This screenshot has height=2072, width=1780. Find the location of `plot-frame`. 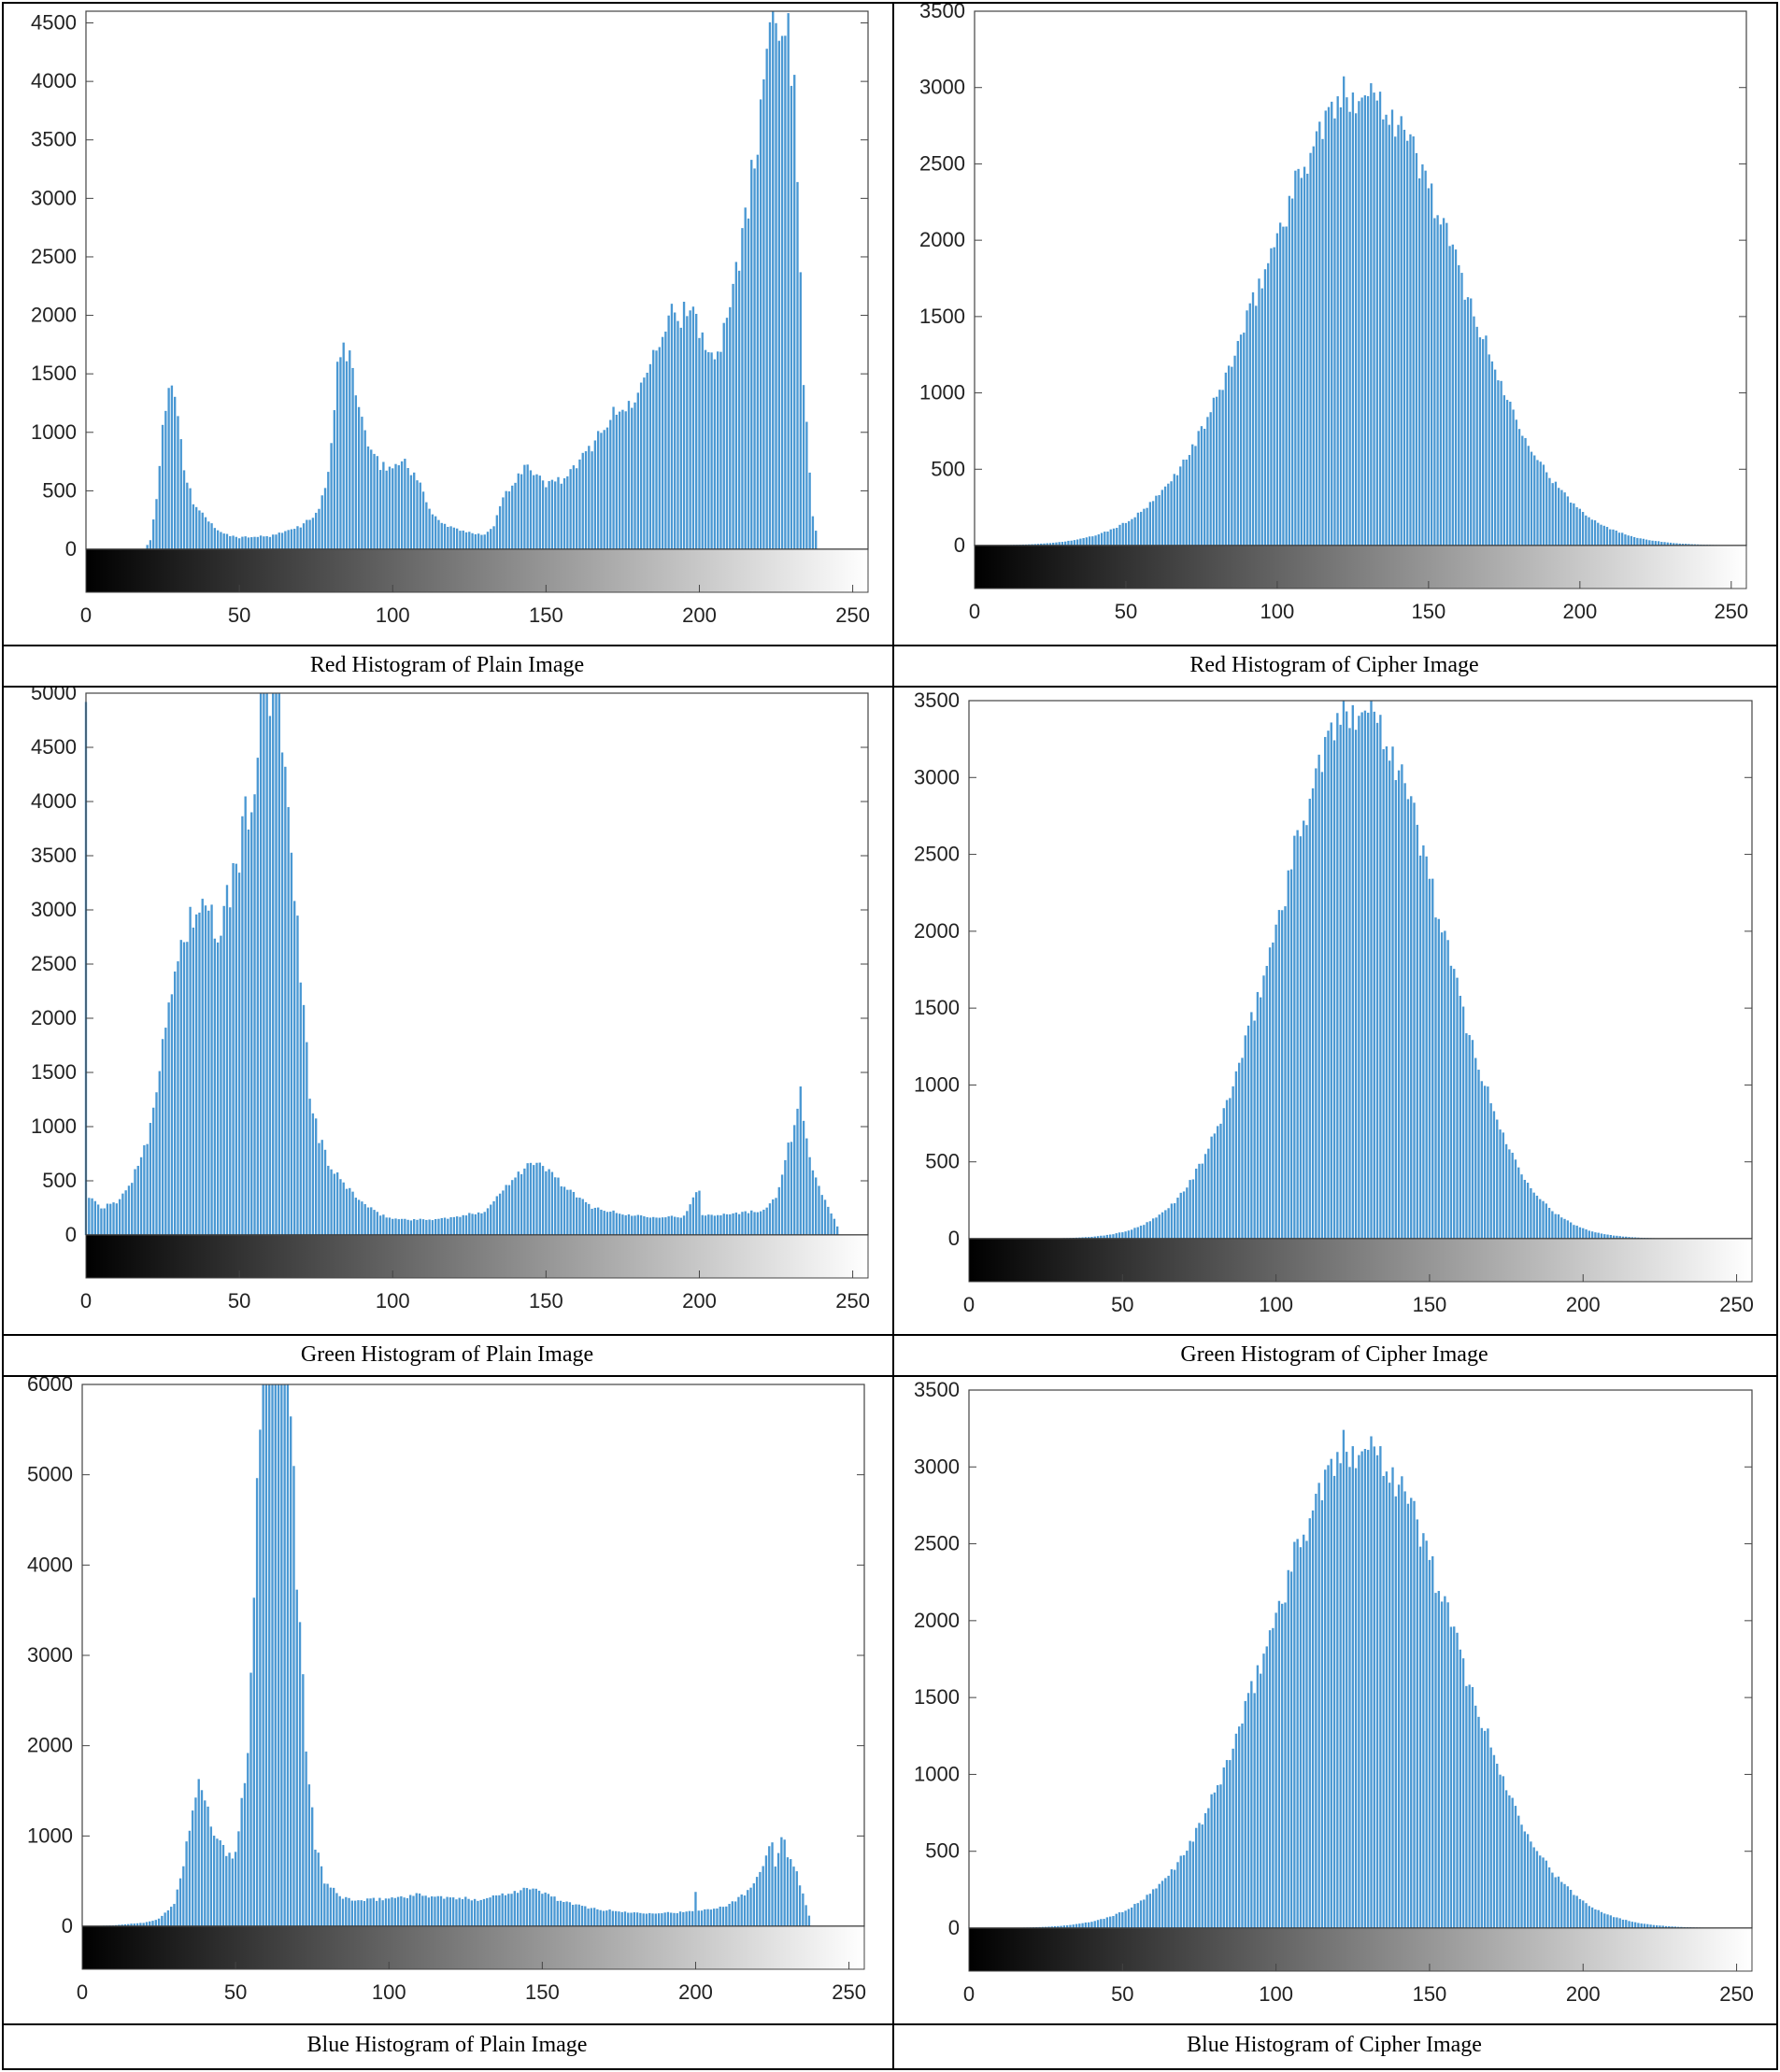

plot-frame is located at coordinates (1360, 970).